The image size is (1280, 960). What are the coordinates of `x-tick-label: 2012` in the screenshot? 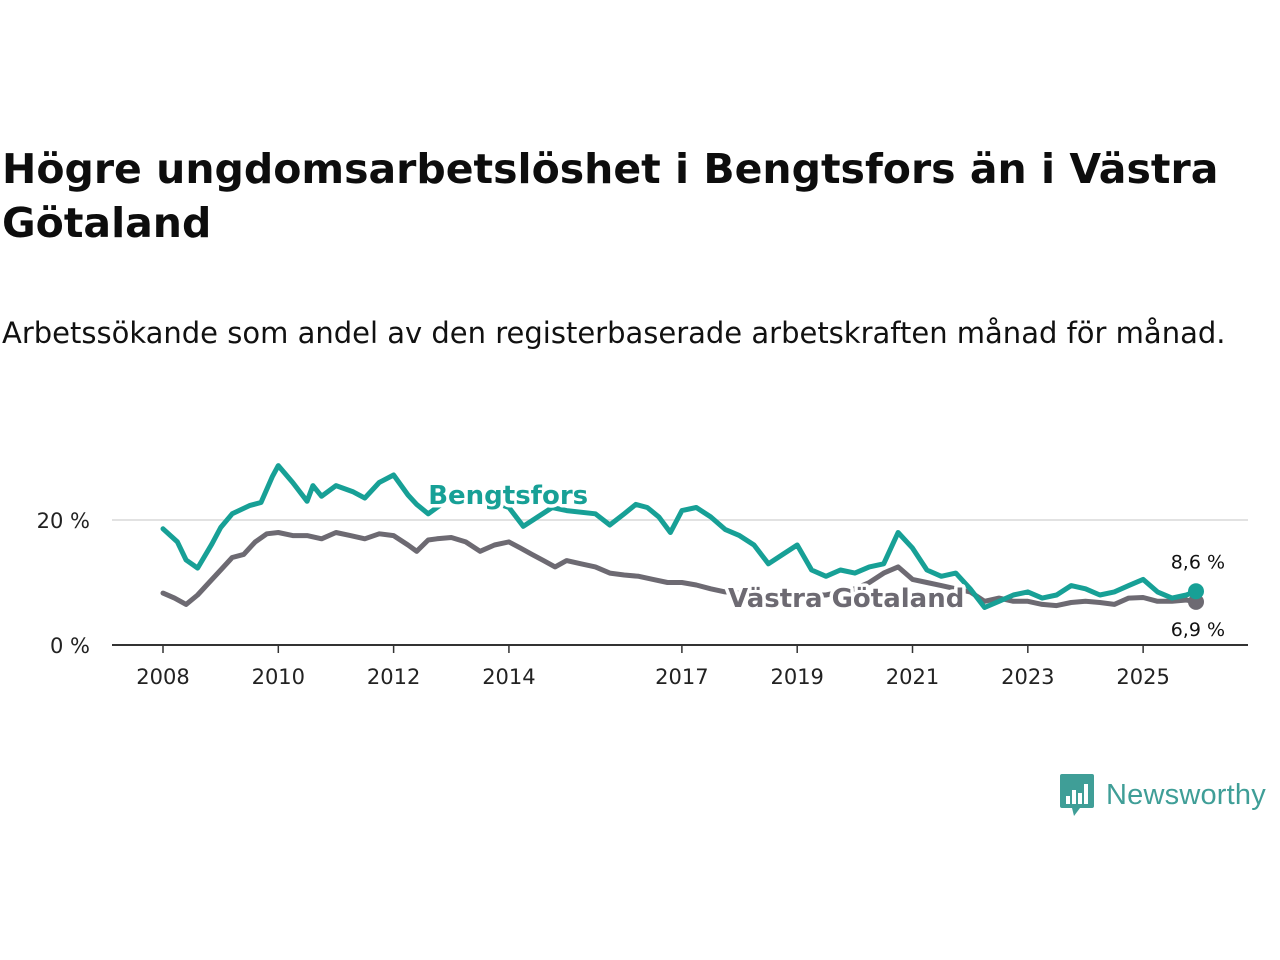 It's located at (393, 677).